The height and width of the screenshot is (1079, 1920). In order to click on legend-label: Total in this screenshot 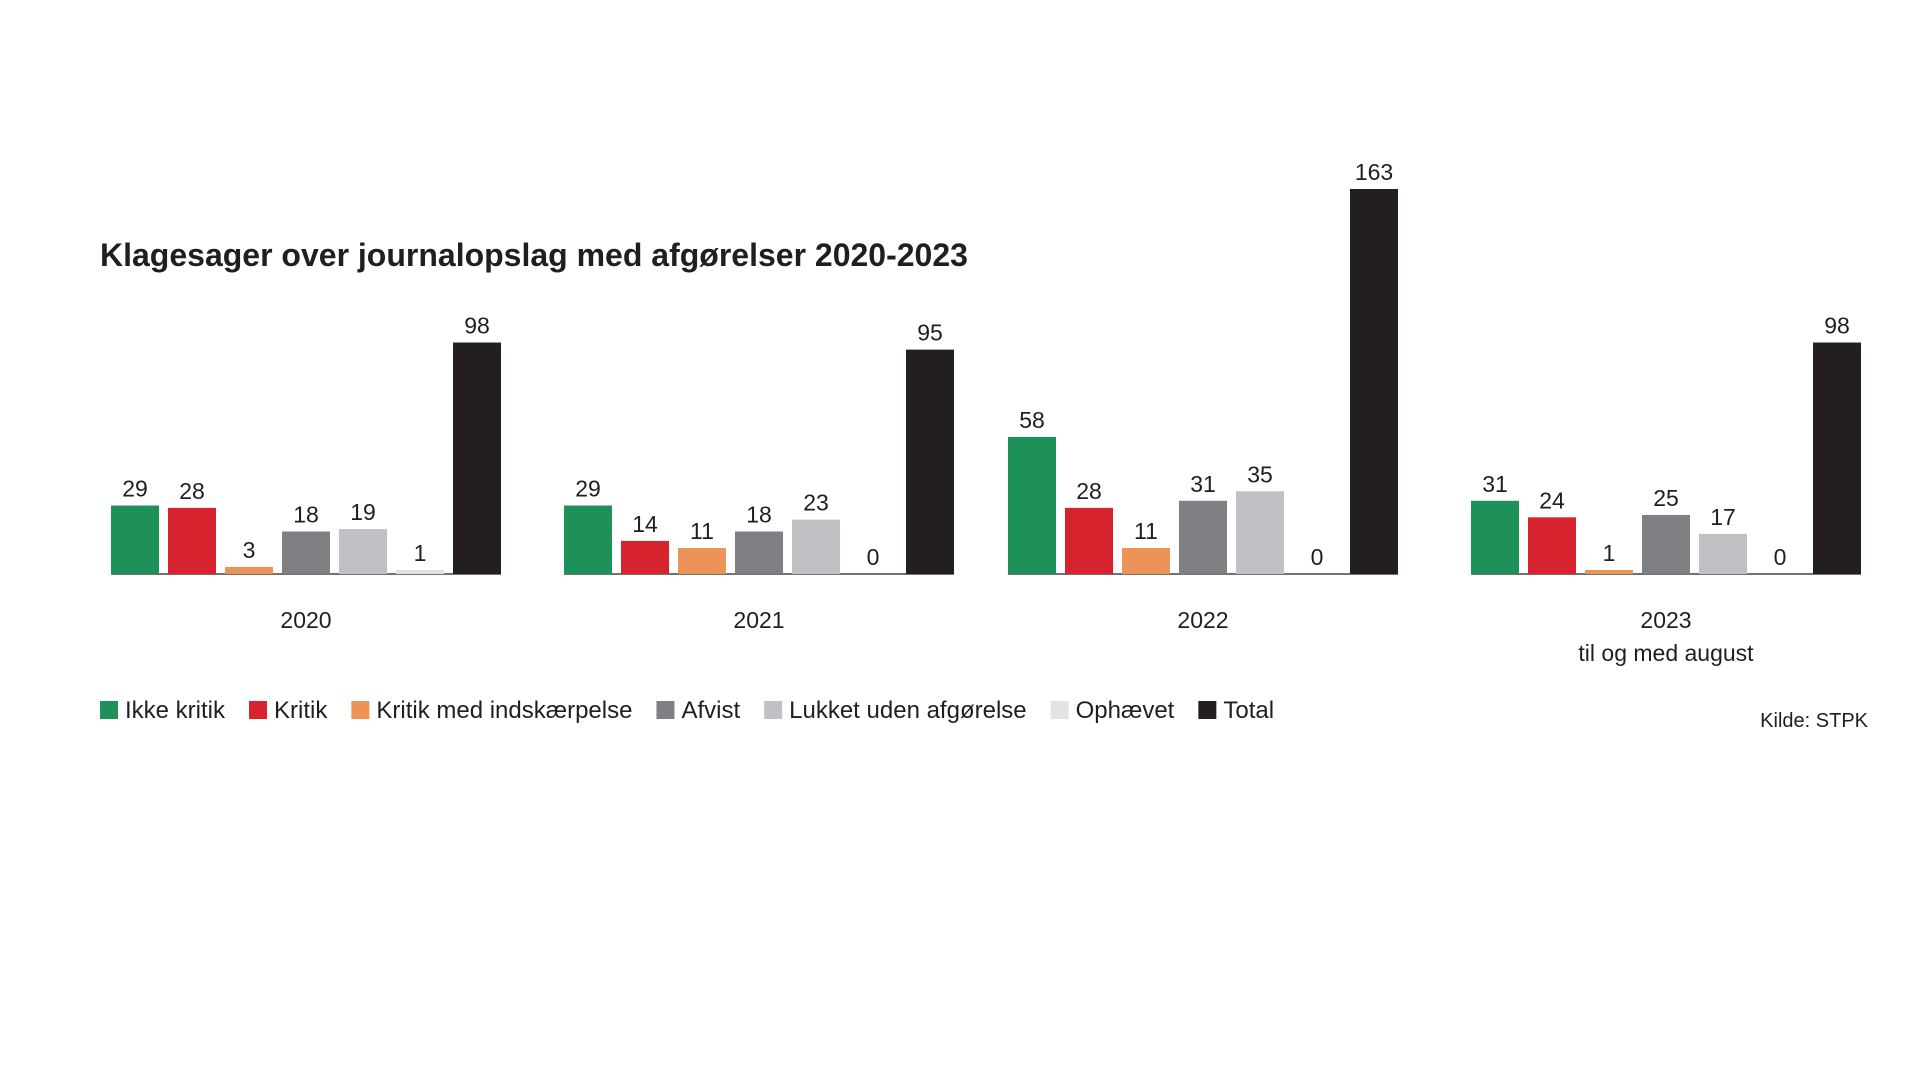, I will do `click(1248, 710)`.